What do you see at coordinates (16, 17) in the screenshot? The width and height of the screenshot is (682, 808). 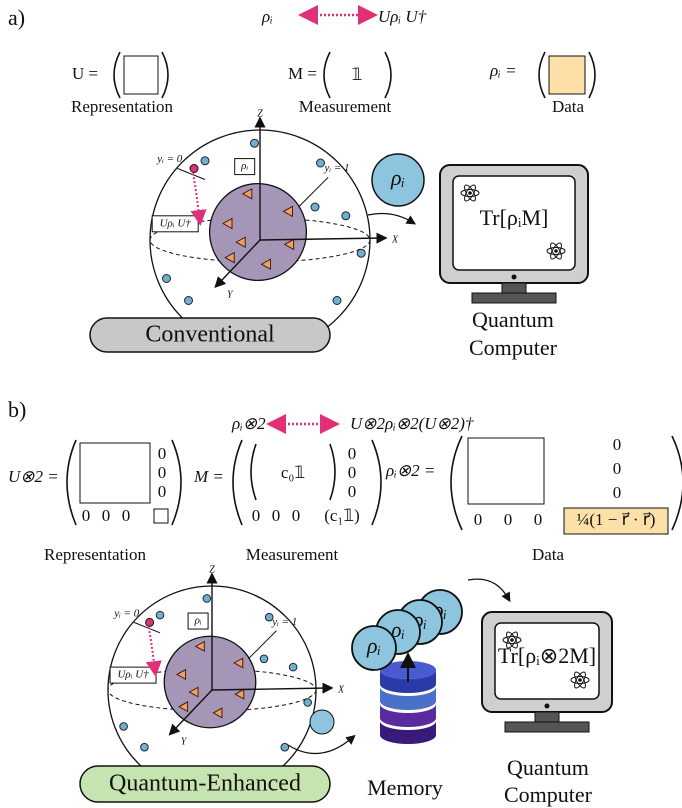 I see `panel-label: a)` at bounding box center [16, 17].